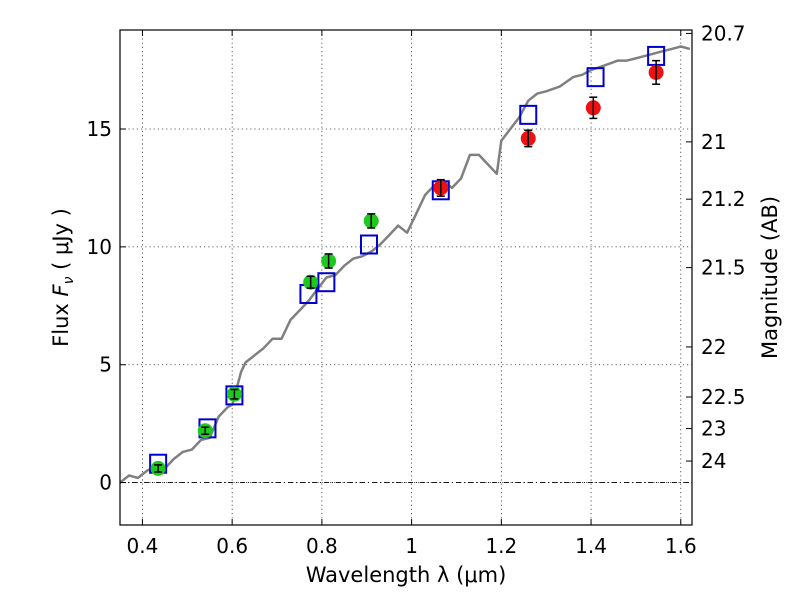 Image resolution: width=800 pixels, height=600 pixels. Describe the element at coordinates (322, 546) in the screenshot. I see `x-tick-label: 0.8` at that location.